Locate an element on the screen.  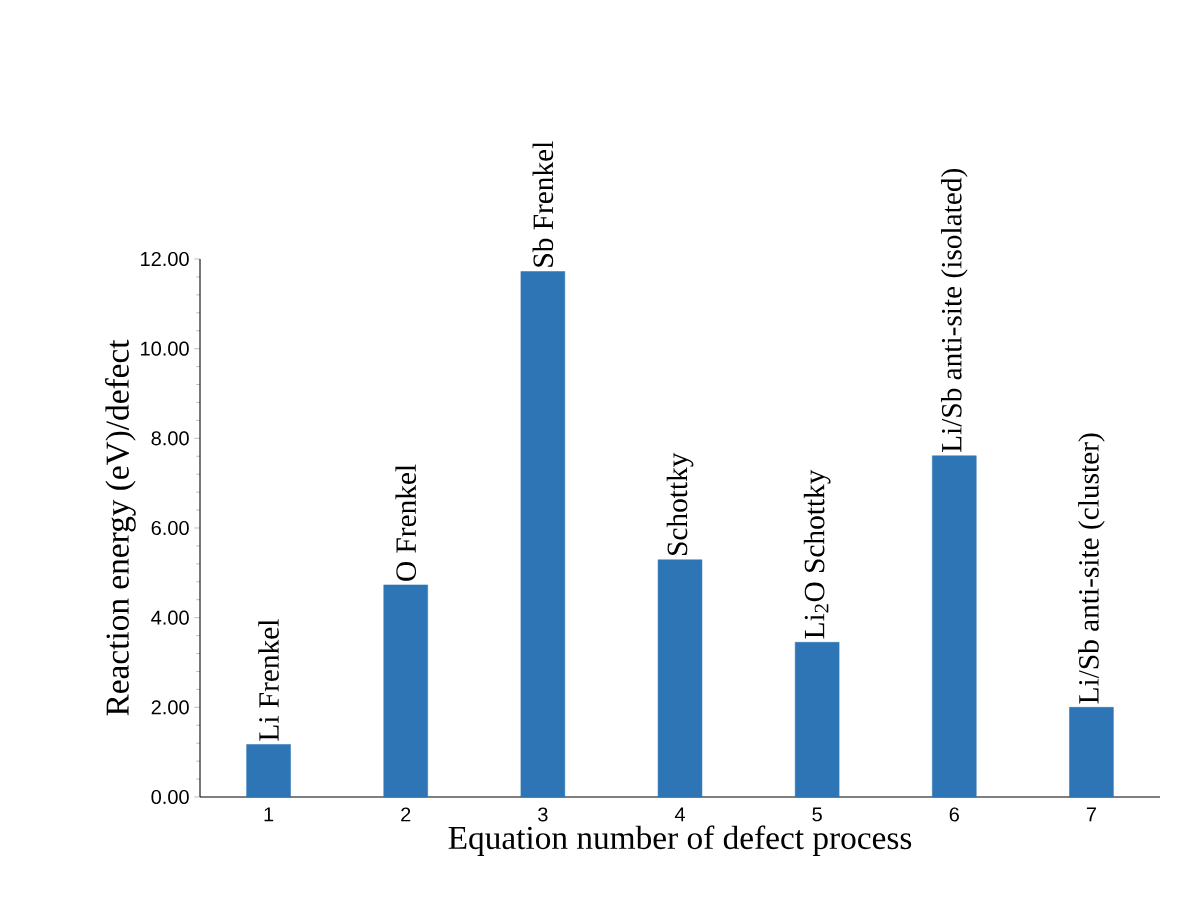
annotation: Li Frenkel is located at coordinates (268, 680).